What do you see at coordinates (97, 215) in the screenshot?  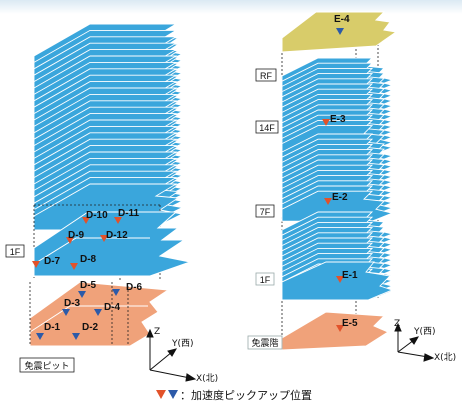 I see `sensor-label-d-10: D-10` at bounding box center [97, 215].